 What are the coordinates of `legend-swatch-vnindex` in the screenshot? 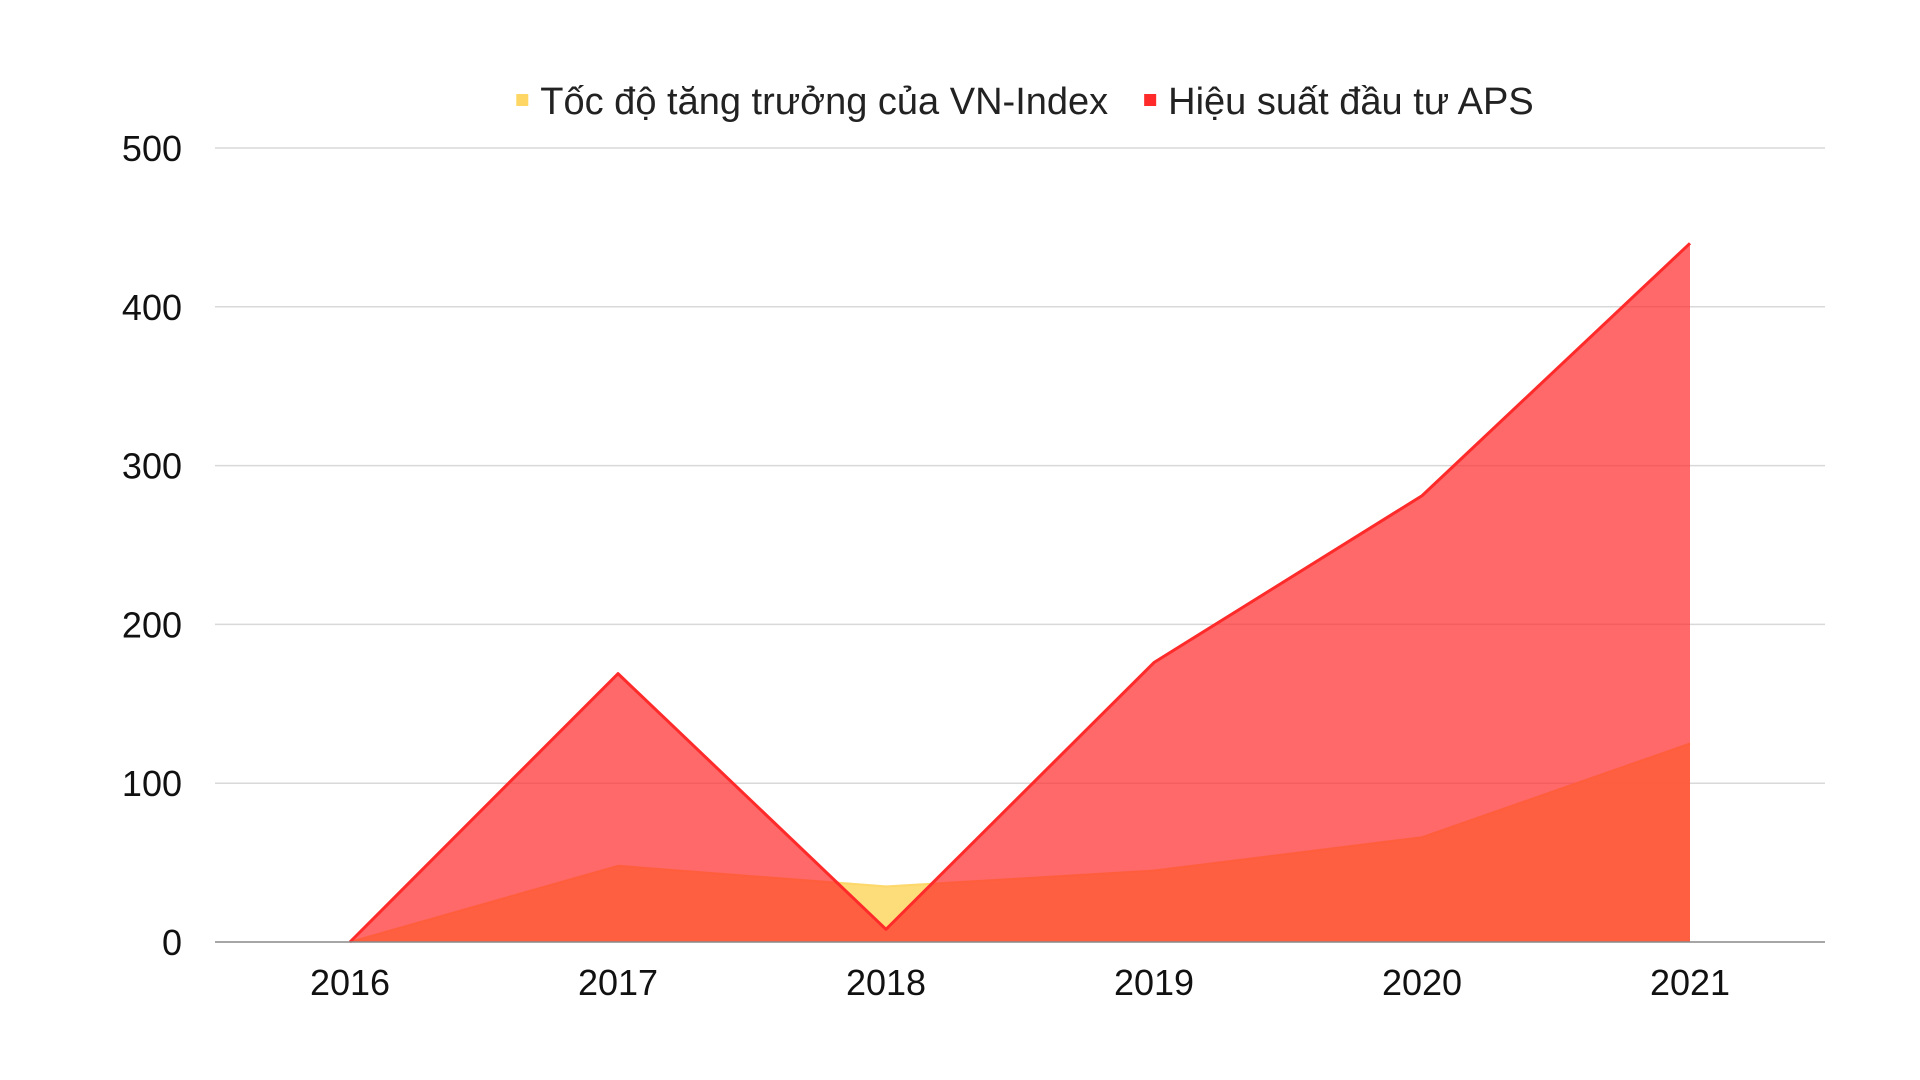 It's located at (522, 100).